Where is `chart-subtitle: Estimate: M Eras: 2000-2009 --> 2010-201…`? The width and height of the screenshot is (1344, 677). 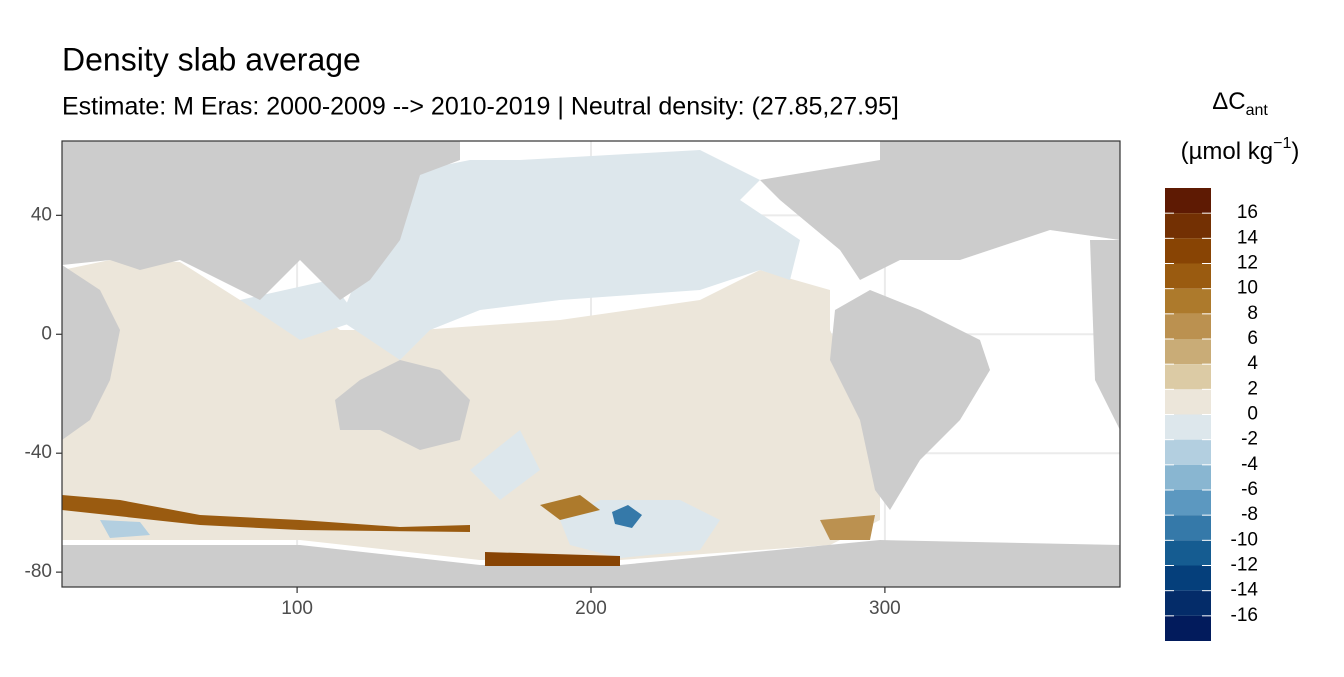
chart-subtitle: Estimate: M Eras: 2000-2009 --> 2010-201… is located at coordinates (480, 107).